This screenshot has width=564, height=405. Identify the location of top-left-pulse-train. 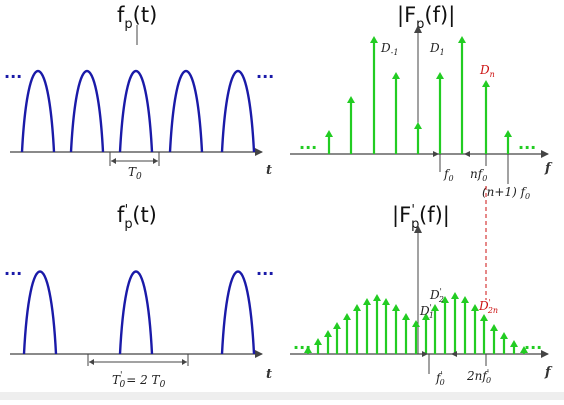
(138, 111).